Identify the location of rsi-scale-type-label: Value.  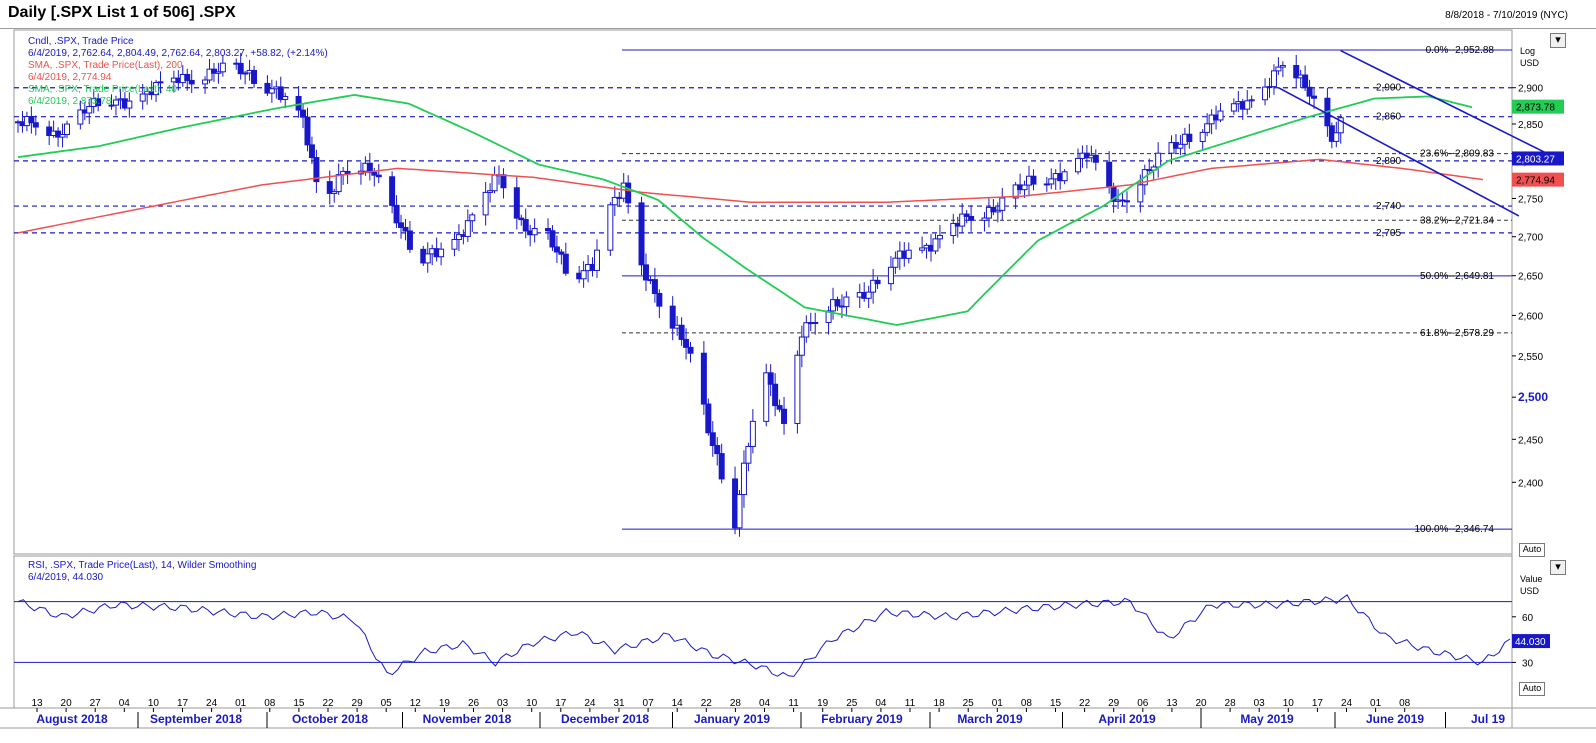
(1531, 579).